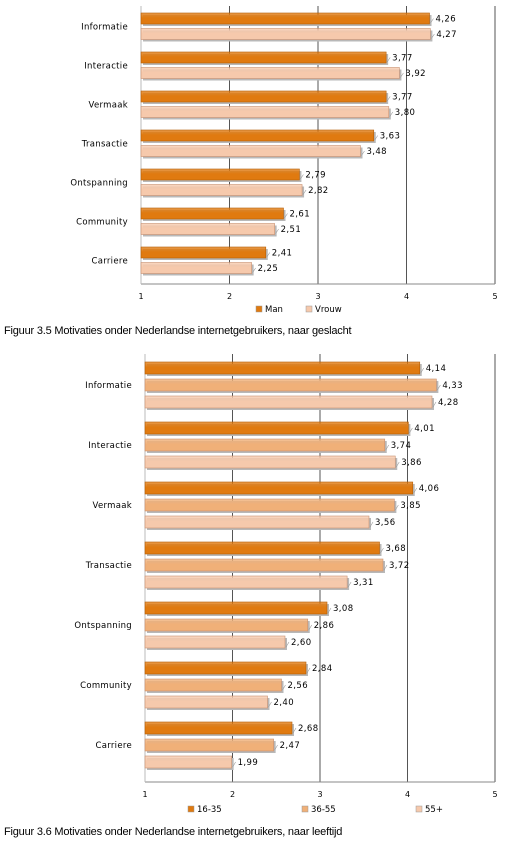 The width and height of the screenshot is (517, 852). Describe the element at coordinates (315, 176) in the screenshot. I see `data-label: 2,79` at that location.